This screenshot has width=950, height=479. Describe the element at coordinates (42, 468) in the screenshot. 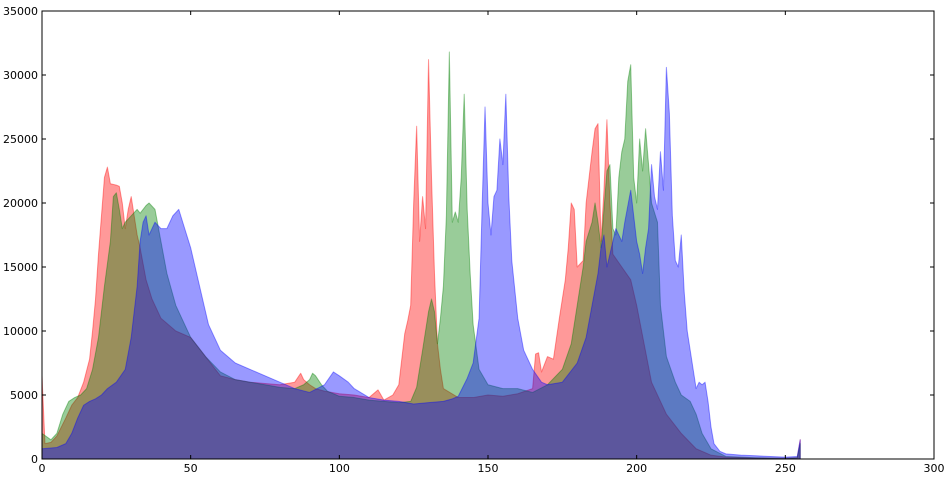

I see `x-tick-label: 0` at that location.